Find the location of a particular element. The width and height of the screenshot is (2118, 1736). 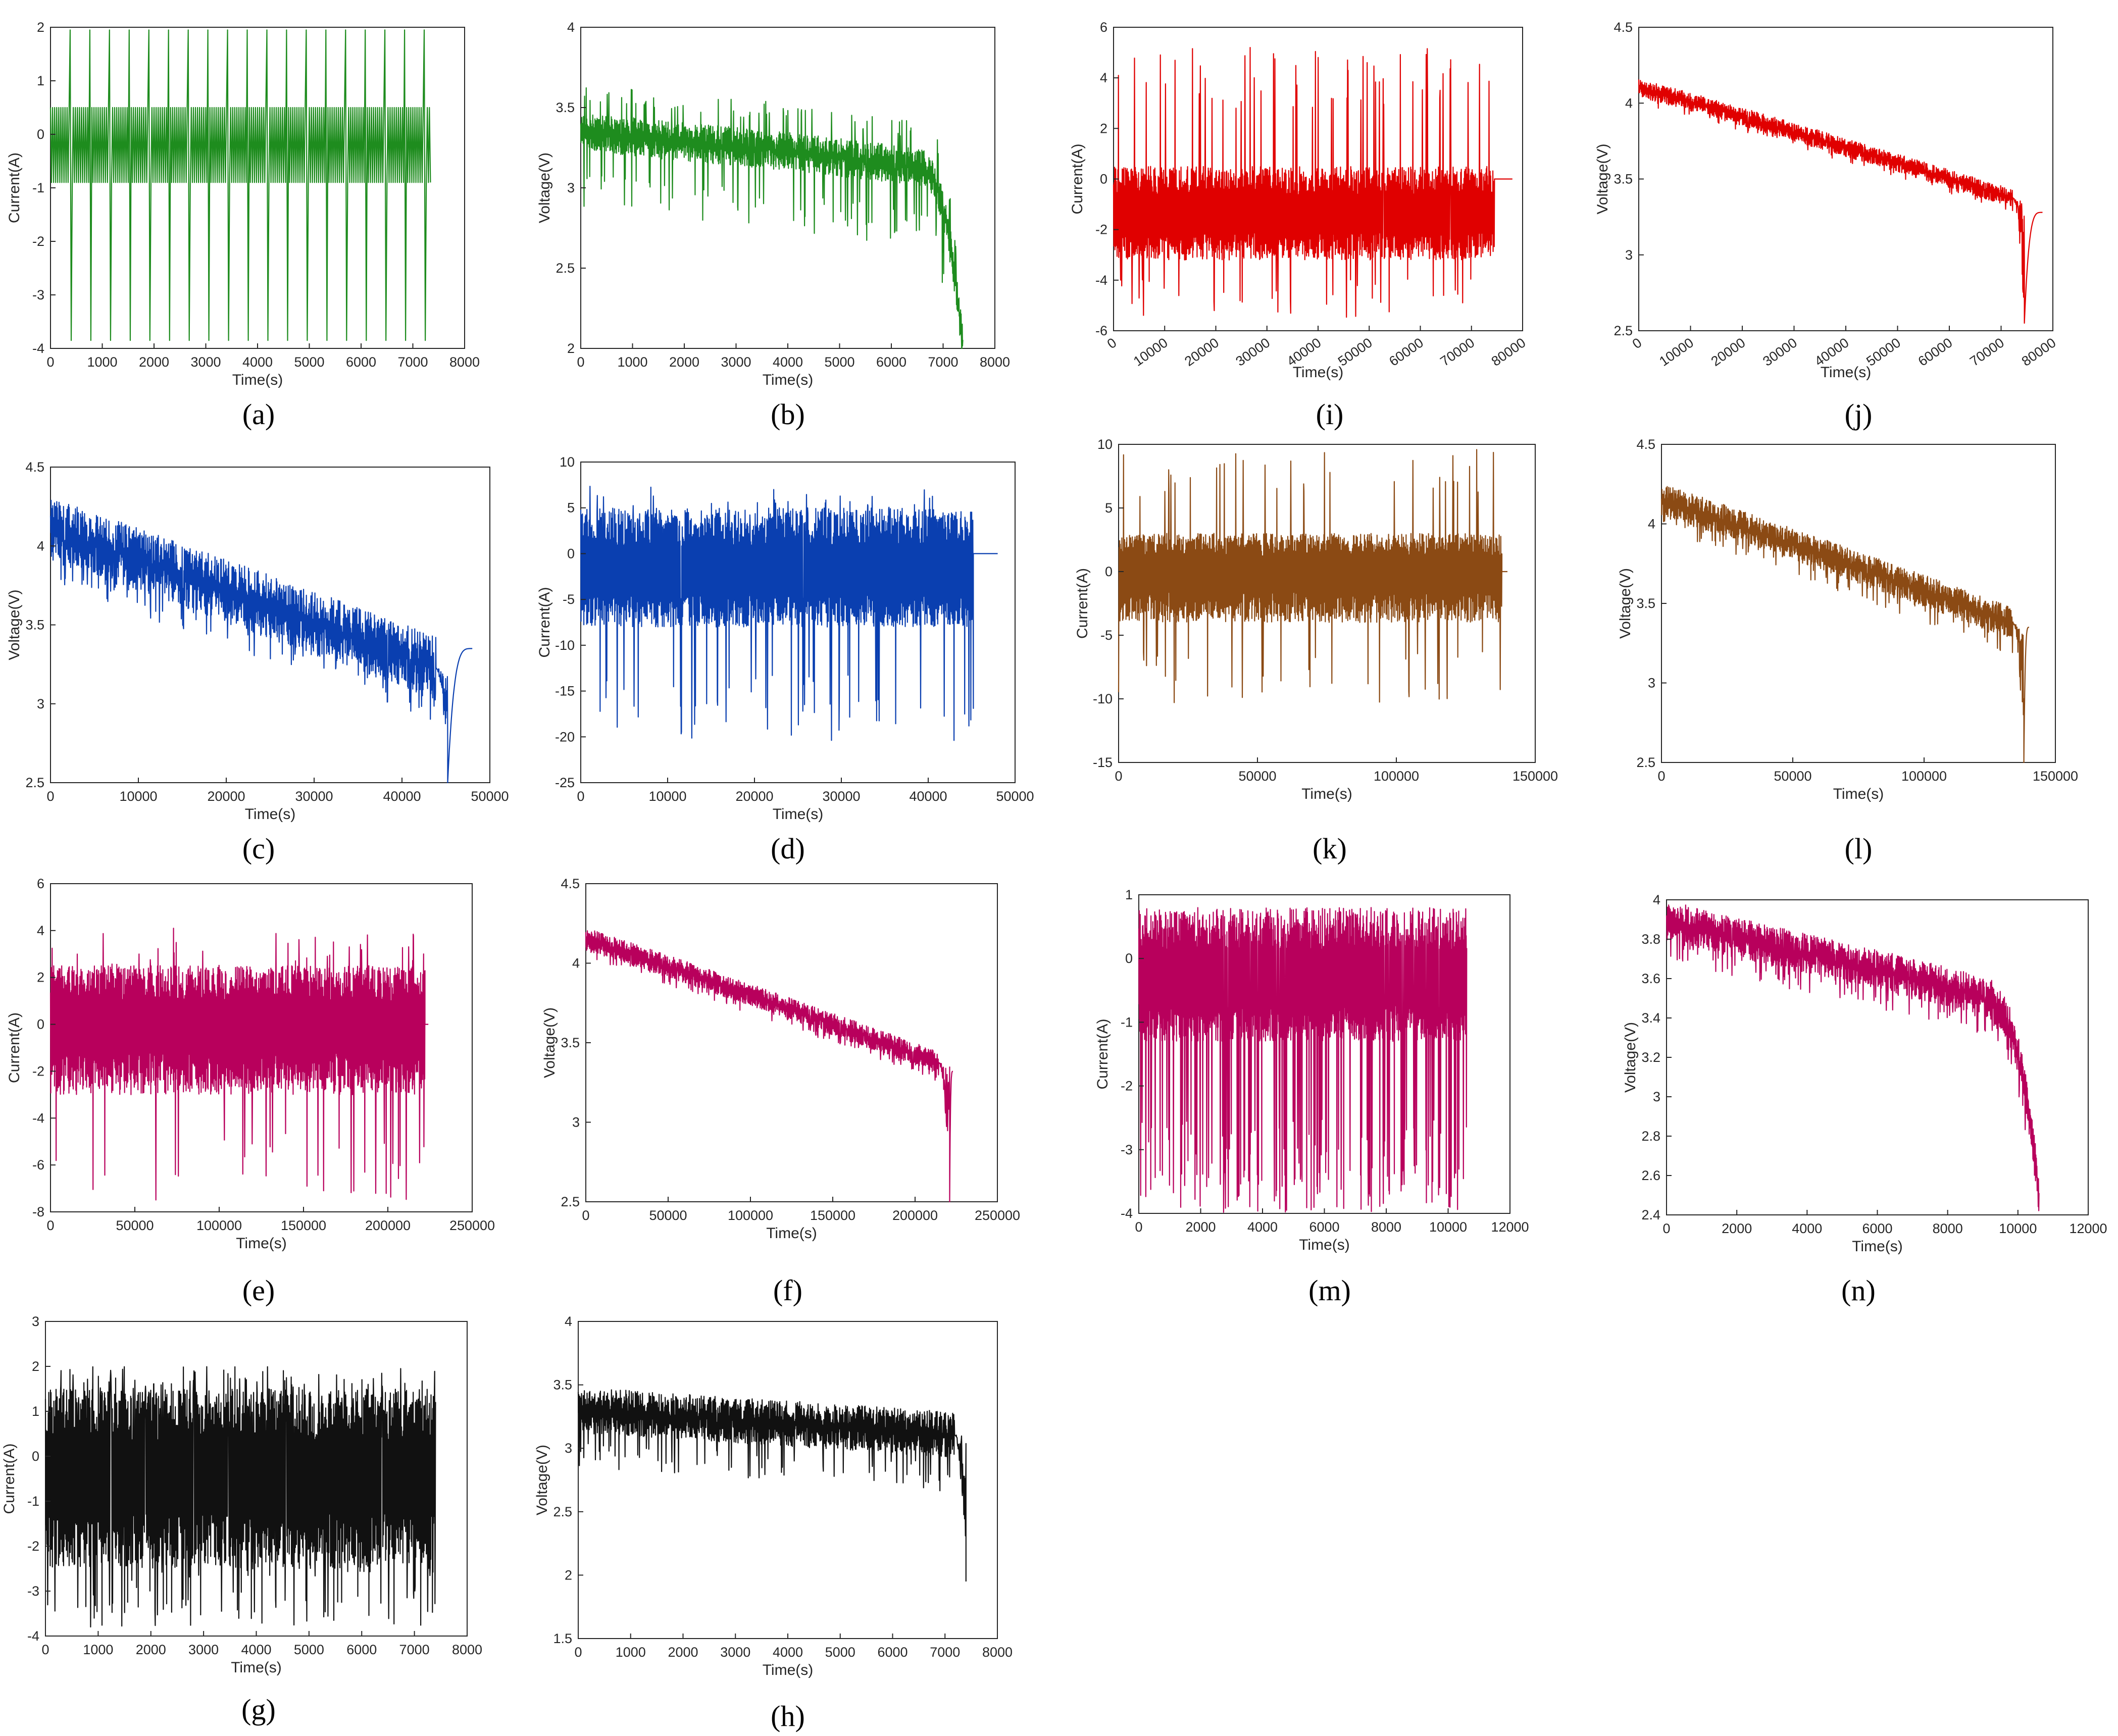

series-line-g-current is located at coordinates (240, 1497).